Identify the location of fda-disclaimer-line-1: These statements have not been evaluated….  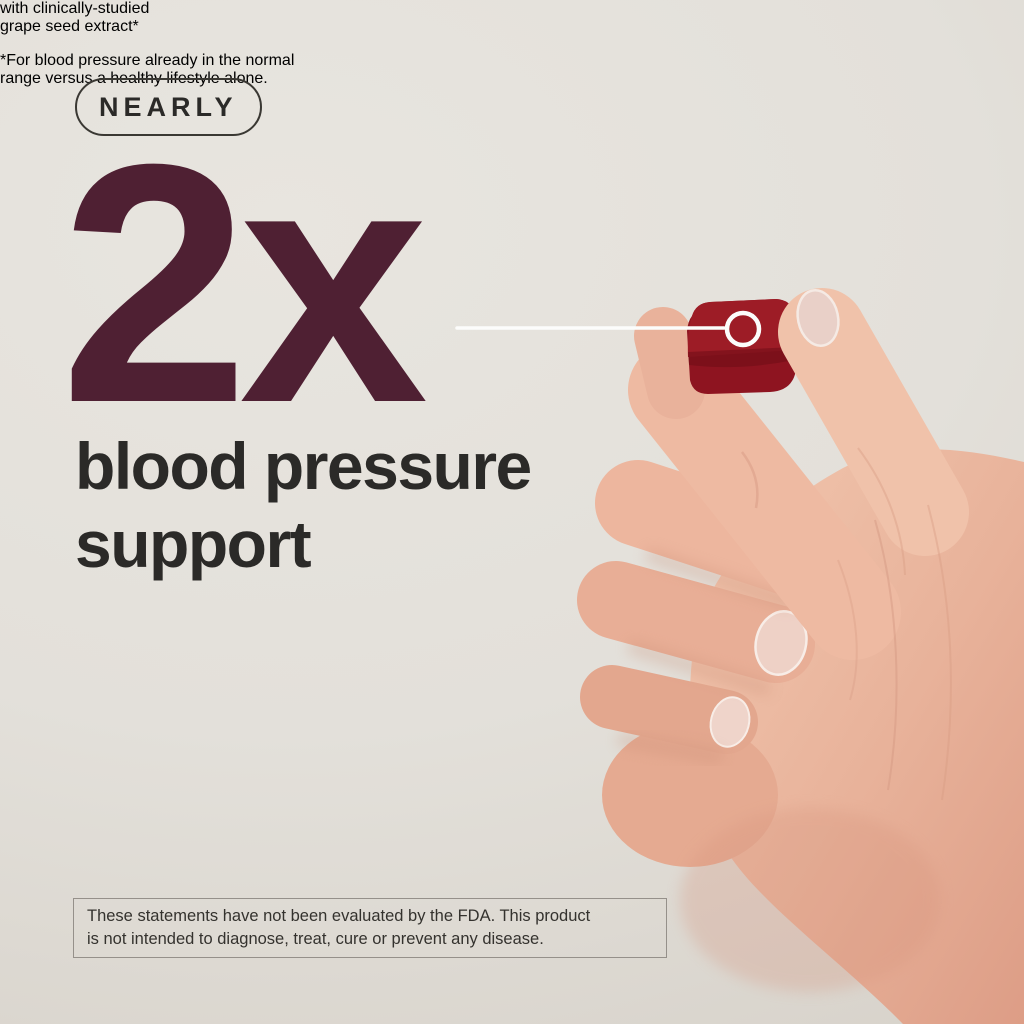
(339, 916).